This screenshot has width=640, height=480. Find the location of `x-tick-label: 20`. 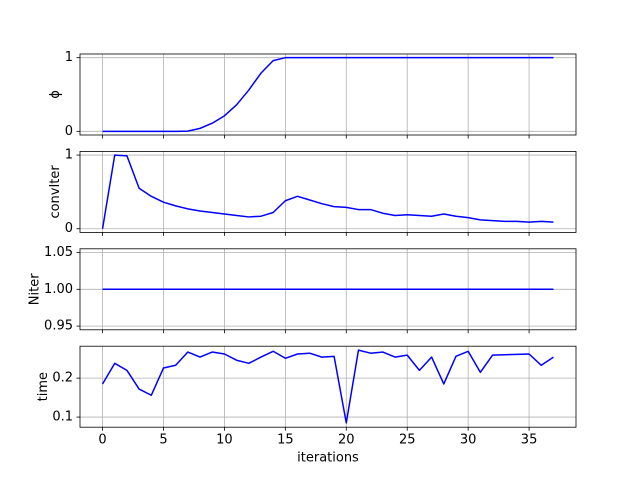

x-tick-label: 20 is located at coordinates (346, 440).